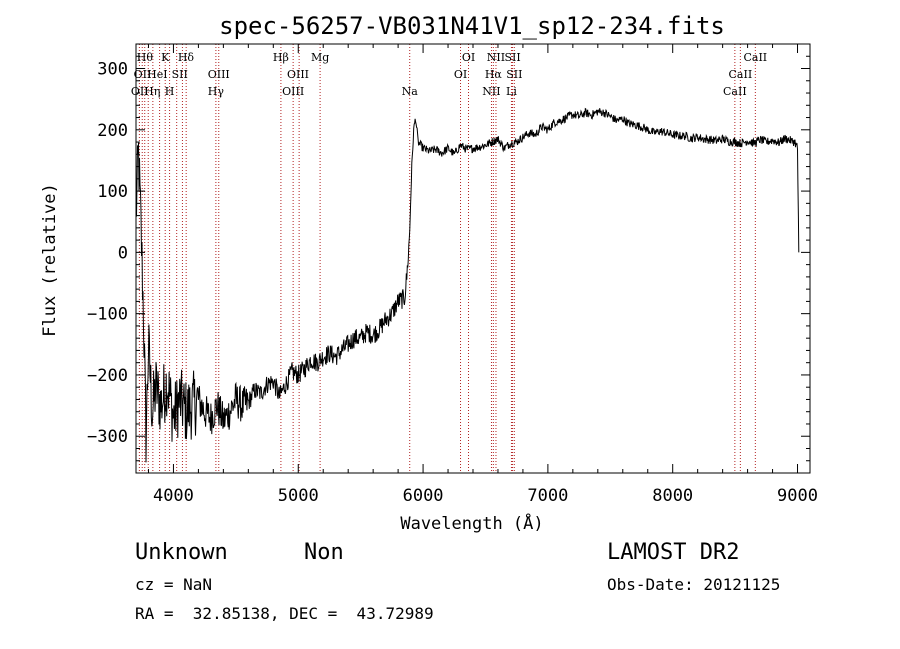  I want to click on x-tick-label: 4000, so click(173, 496).